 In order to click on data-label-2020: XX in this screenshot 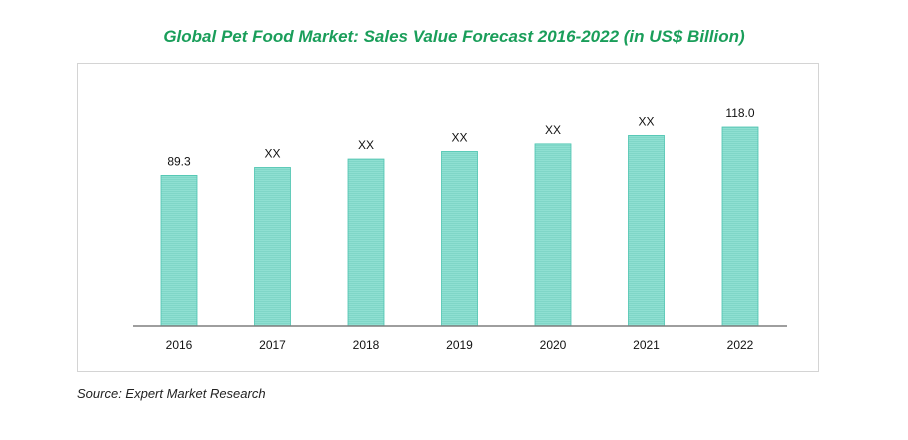, I will do `click(553, 130)`.